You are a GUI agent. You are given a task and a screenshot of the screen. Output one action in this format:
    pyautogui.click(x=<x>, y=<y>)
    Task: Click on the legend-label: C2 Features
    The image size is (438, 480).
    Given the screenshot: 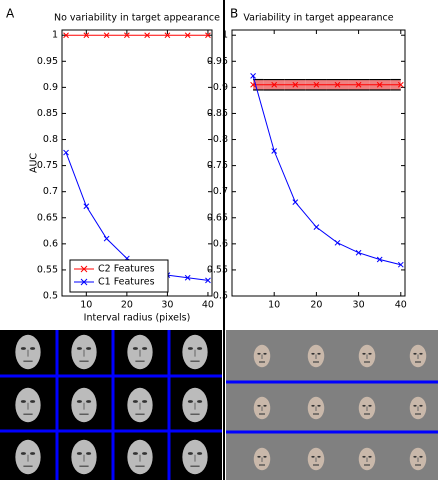 What is the action you would take?
    pyautogui.click(x=126, y=269)
    